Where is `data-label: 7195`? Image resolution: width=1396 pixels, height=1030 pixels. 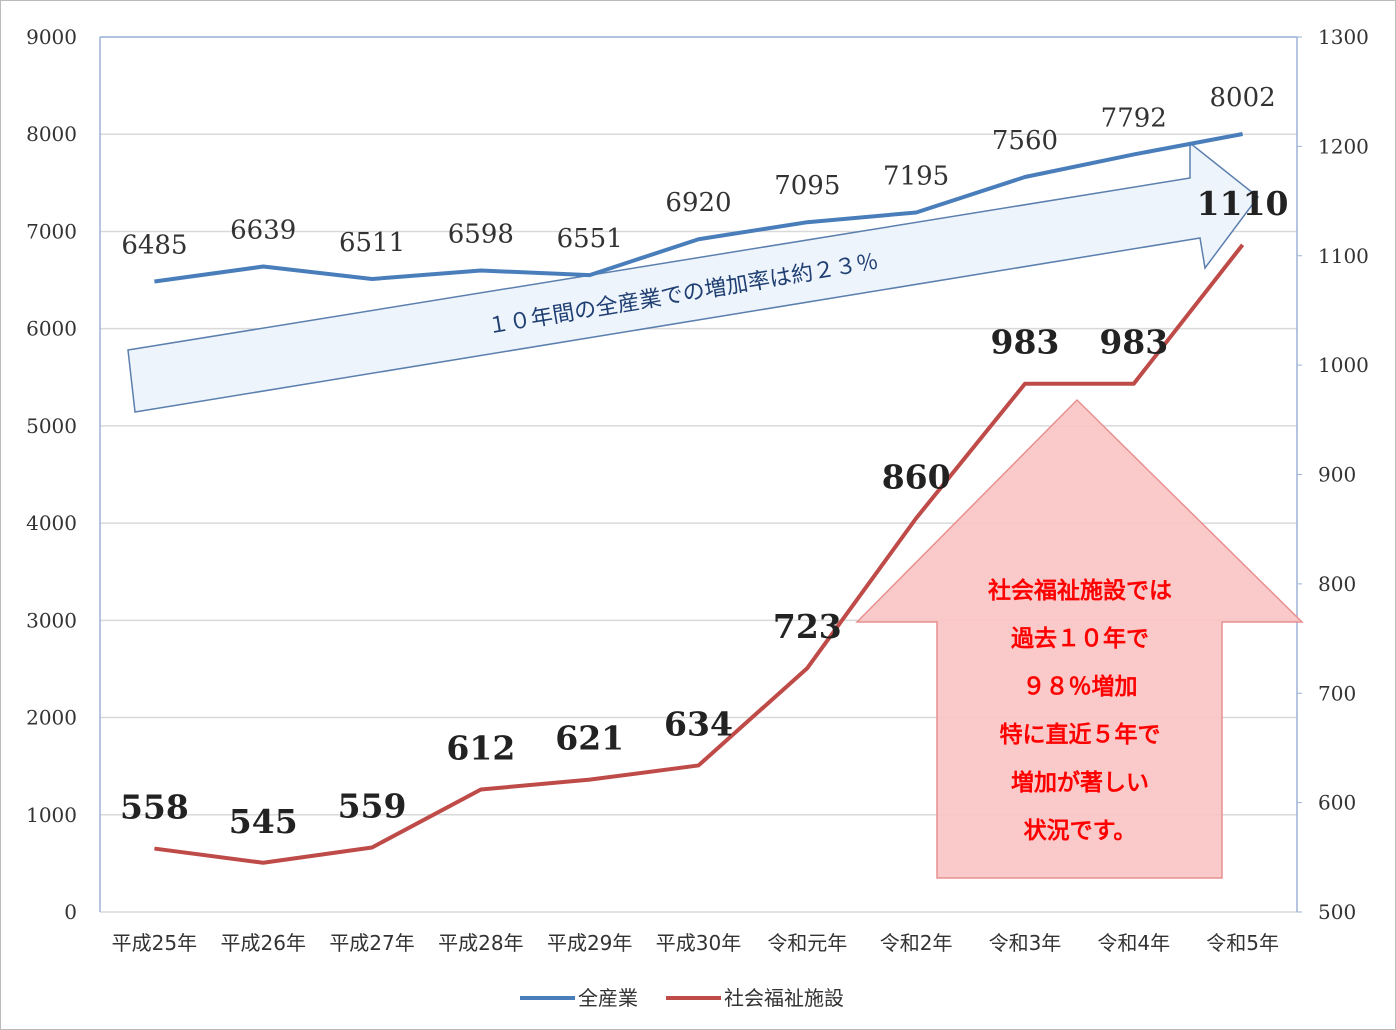
data-label: 7195 is located at coordinates (916, 176).